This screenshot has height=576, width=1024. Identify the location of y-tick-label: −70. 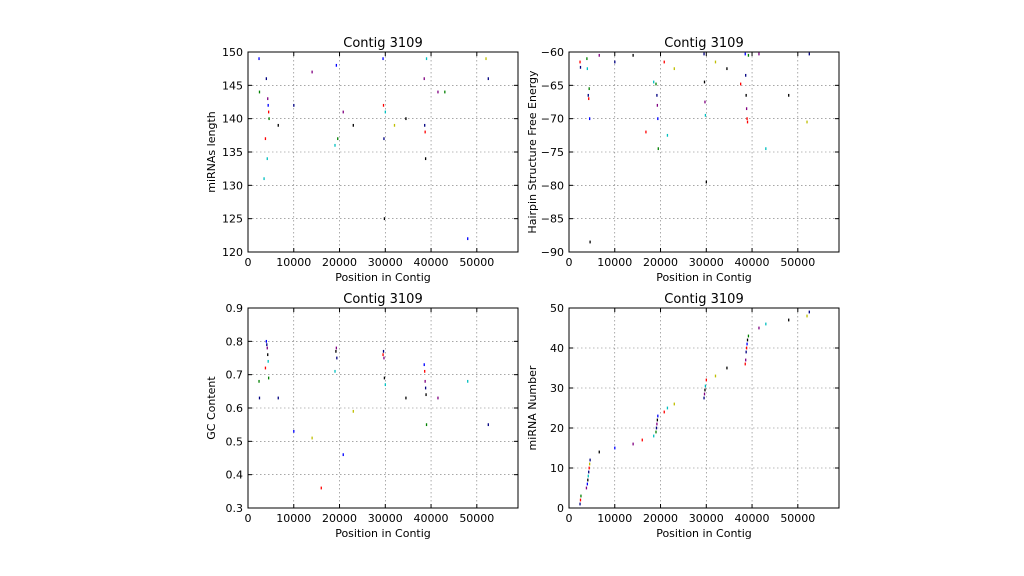
(552, 119).